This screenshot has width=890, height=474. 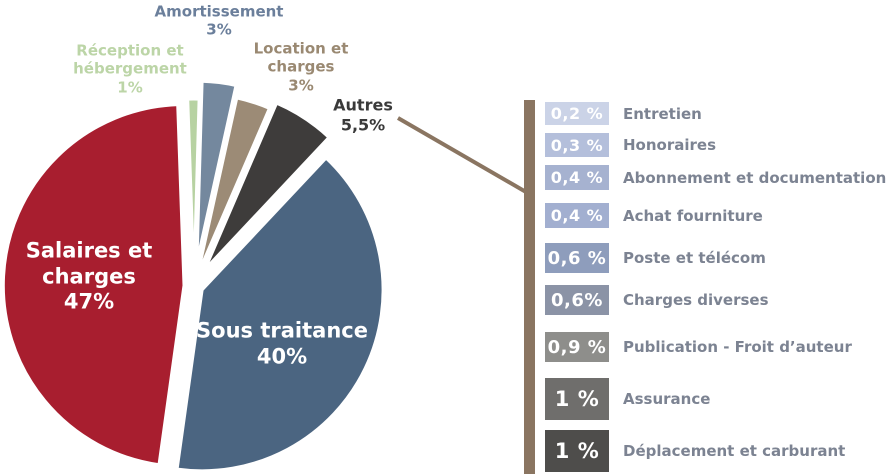 What do you see at coordinates (577, 258) in the screenshot?
I see `breakdown-badge-poste-et-telecom: 0,6 %` at bounding box center [577, 258].